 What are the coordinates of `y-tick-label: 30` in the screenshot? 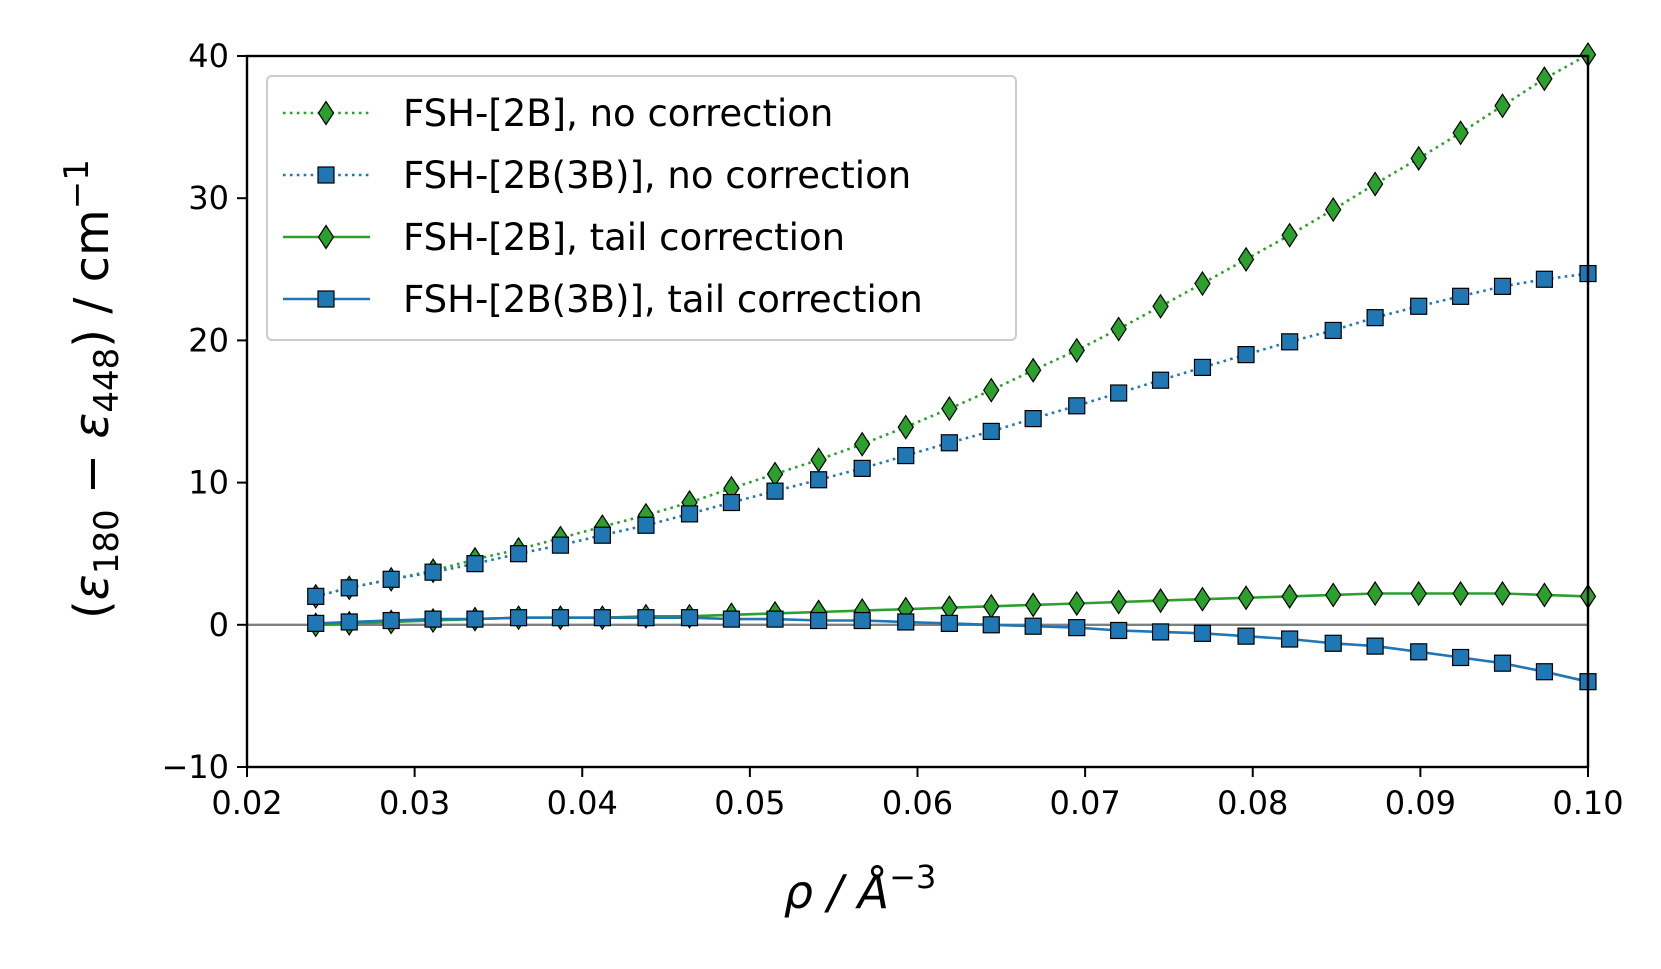 It's located at (208, 198).